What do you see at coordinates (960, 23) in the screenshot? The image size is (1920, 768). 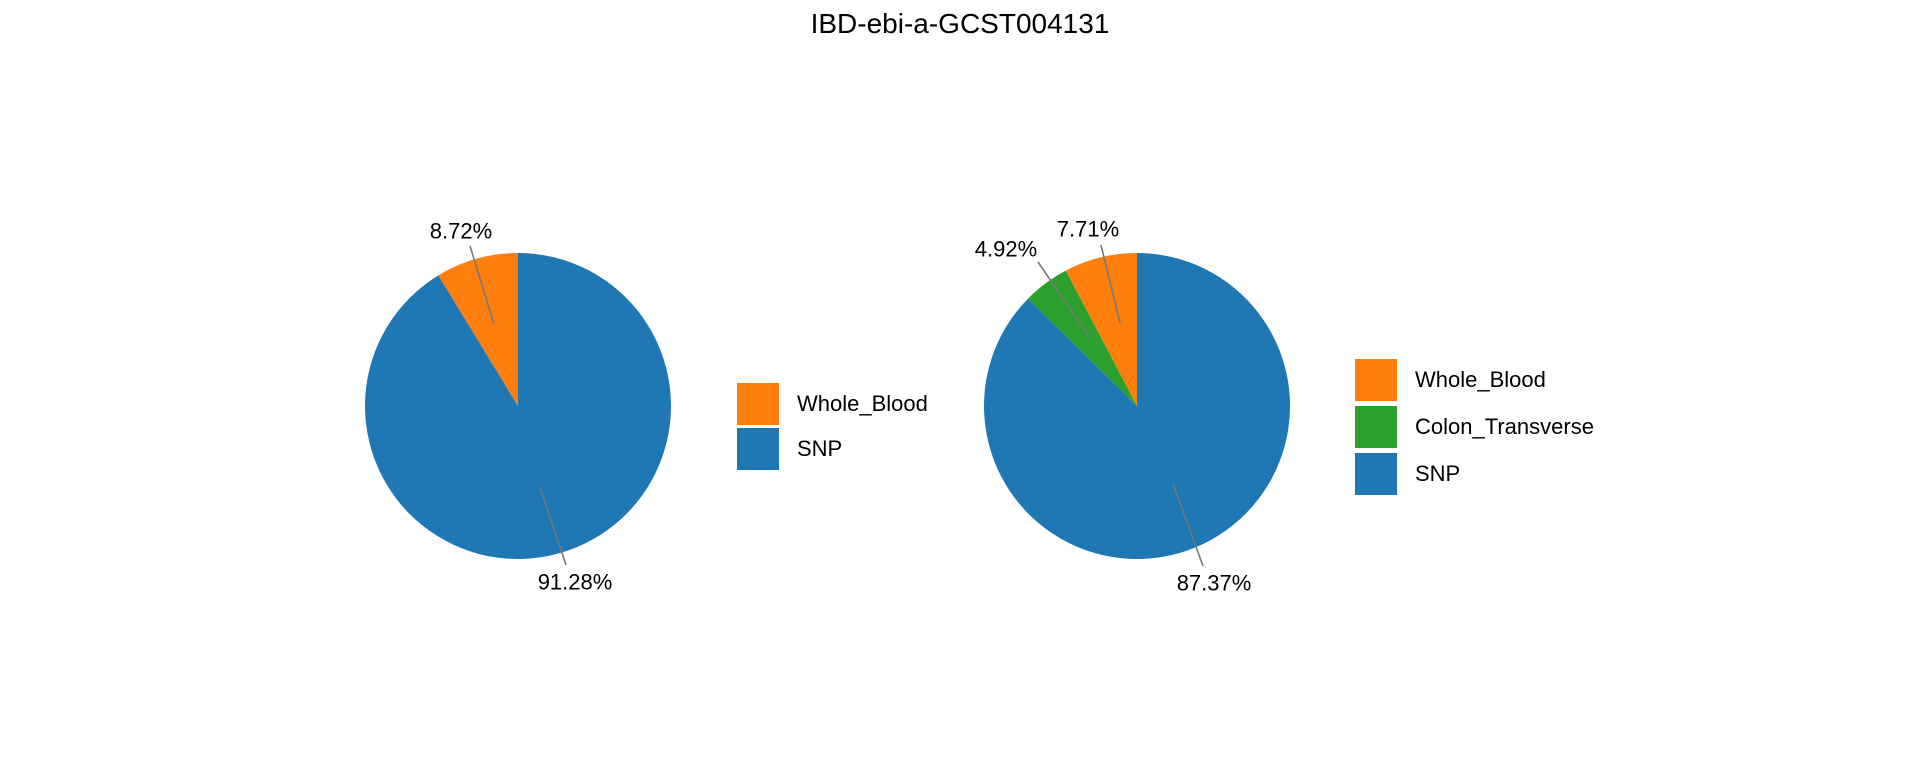 I see `chart-title: IBD-ebi-a-GCST004131` at bounding box center [960, 23].